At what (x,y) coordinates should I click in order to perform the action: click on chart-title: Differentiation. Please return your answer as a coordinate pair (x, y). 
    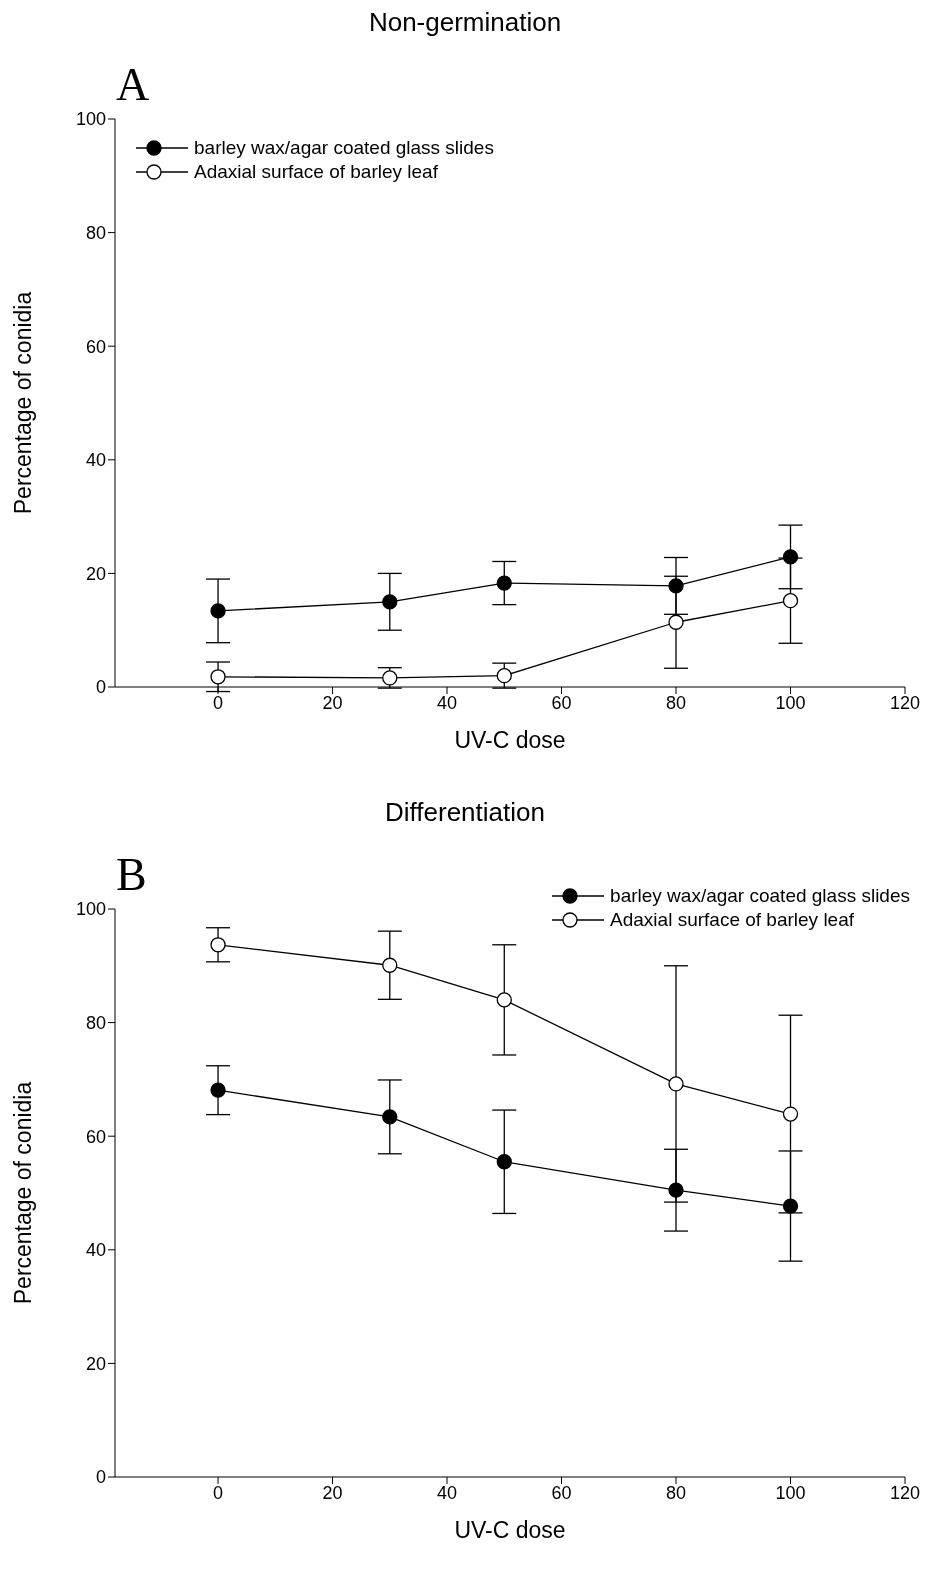
    Looking at the image, I should click on (465, 813).